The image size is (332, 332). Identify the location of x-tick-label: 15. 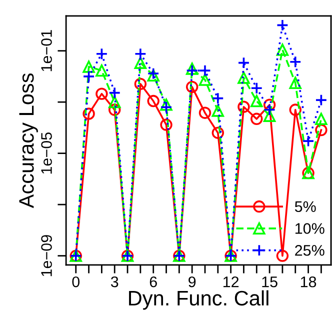
(270, 282).